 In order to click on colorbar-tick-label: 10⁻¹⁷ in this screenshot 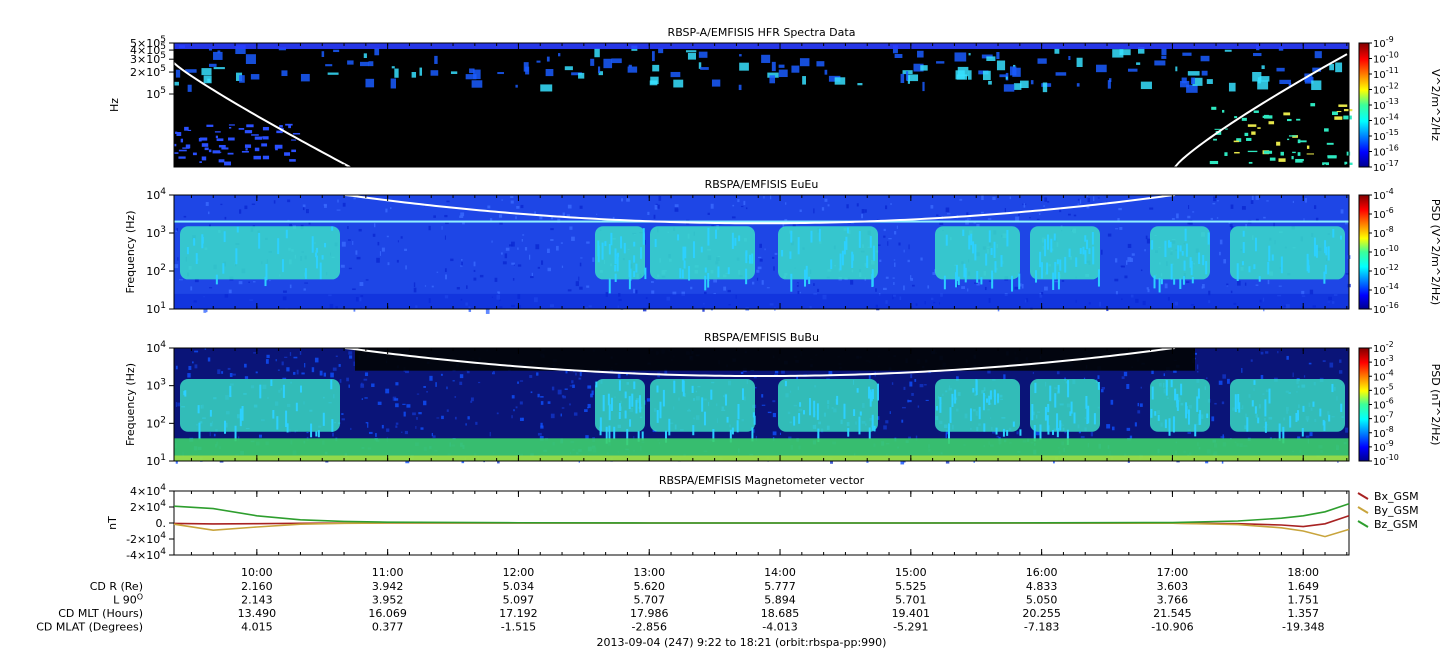, I will do `click(1386, 166)`.